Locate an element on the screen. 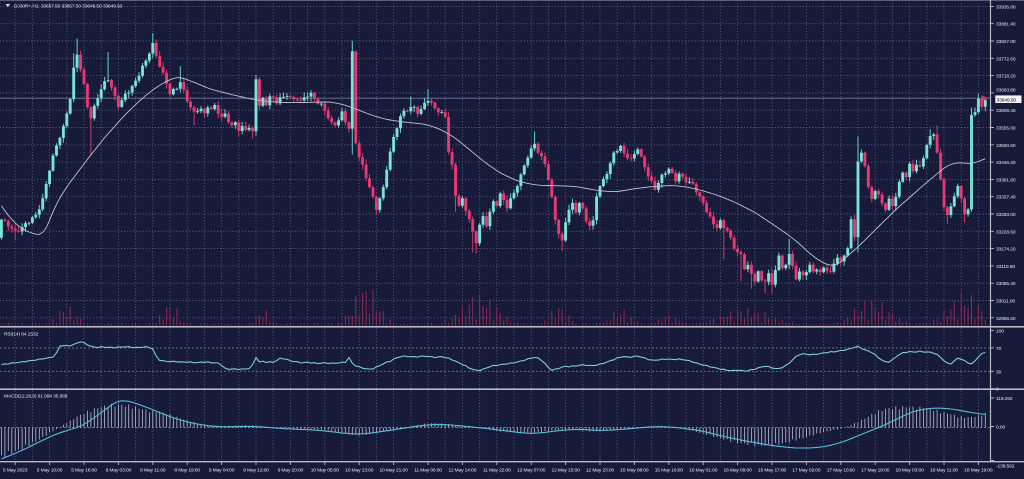 The image size is (1024, 479). svg-text: 16 May 17:00 is located at coordinates (772, 471).